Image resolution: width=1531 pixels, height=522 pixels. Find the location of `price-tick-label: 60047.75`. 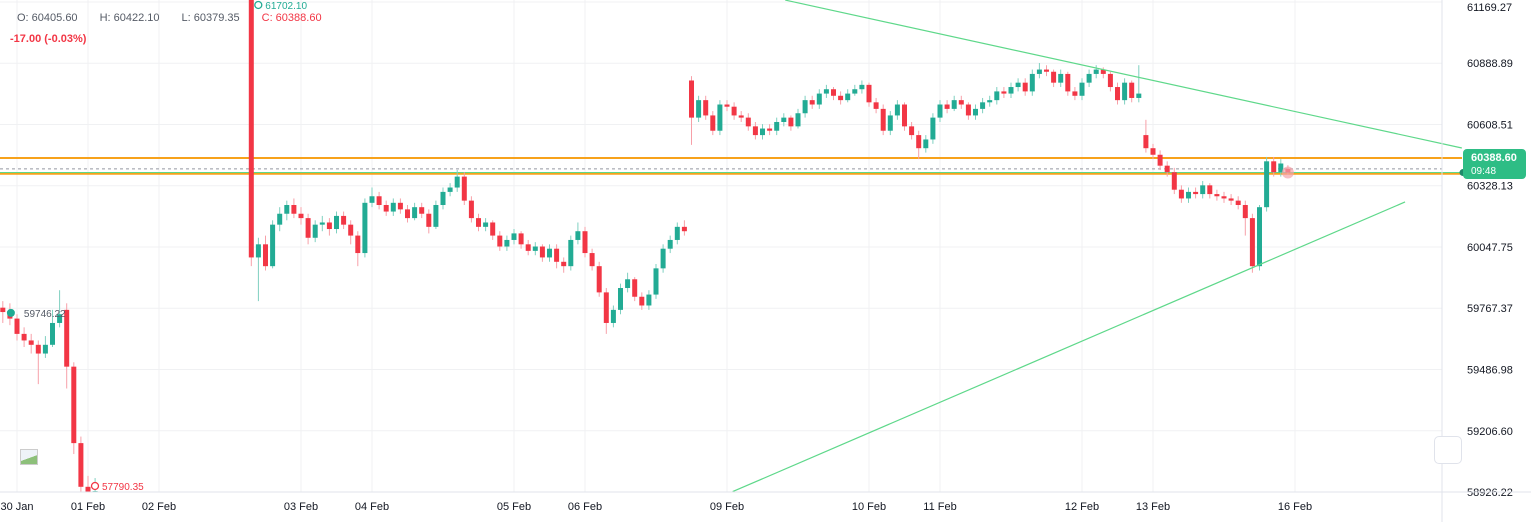

price-tick-label: 60047.75 is located at coordinates (1490, 248).